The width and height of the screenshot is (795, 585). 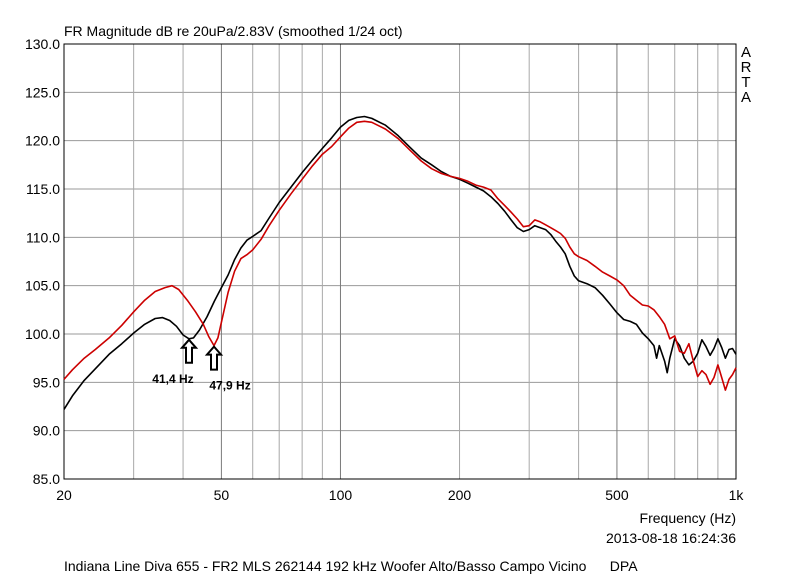 I want to click on x-axis-label: Frequency (Hz), so click(x=688, y=518).